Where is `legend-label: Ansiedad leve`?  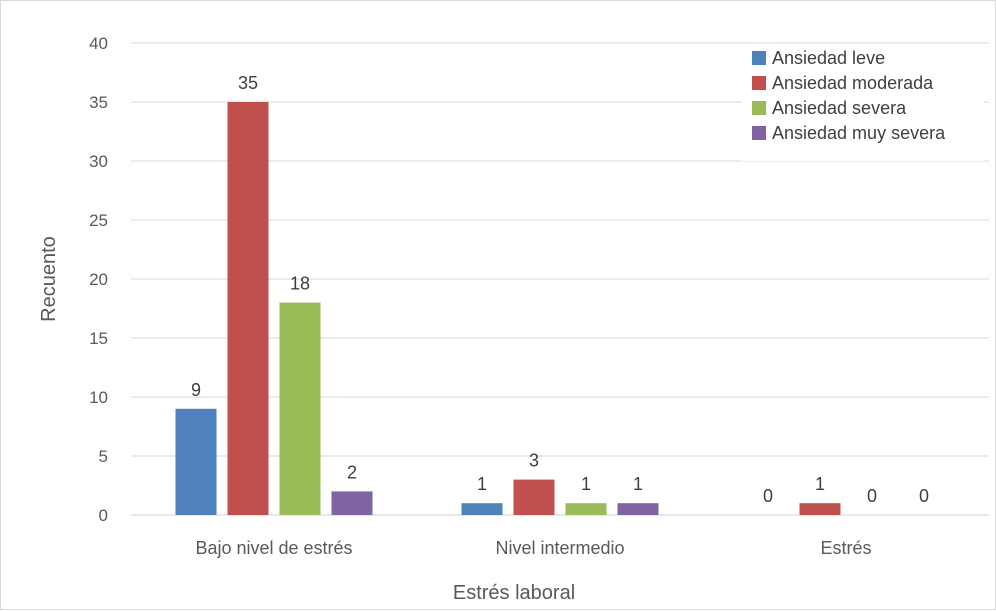
legend-label: Ansiedad leve is located at coordinates (828, 58).